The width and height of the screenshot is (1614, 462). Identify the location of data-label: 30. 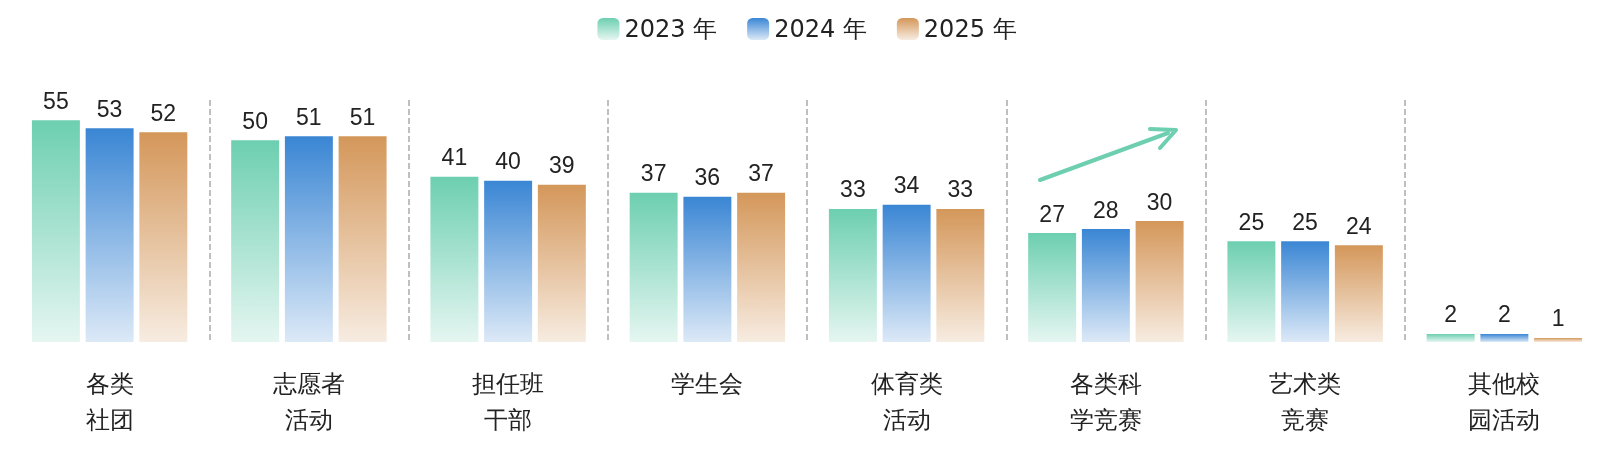
(1159, 201).